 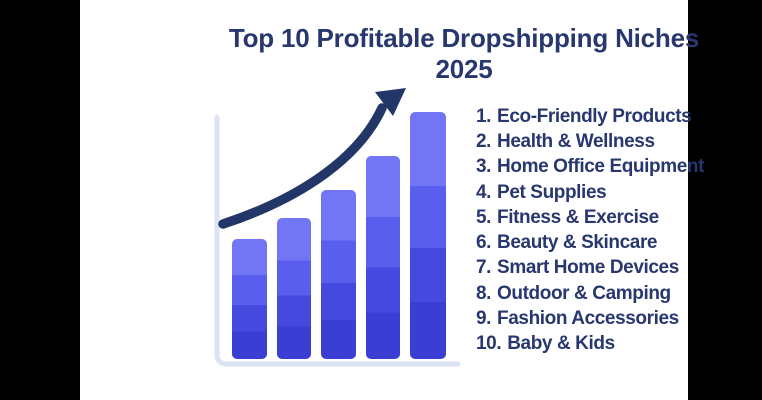 I want to click on niche-rank: 6., so click(x=484, y=243).